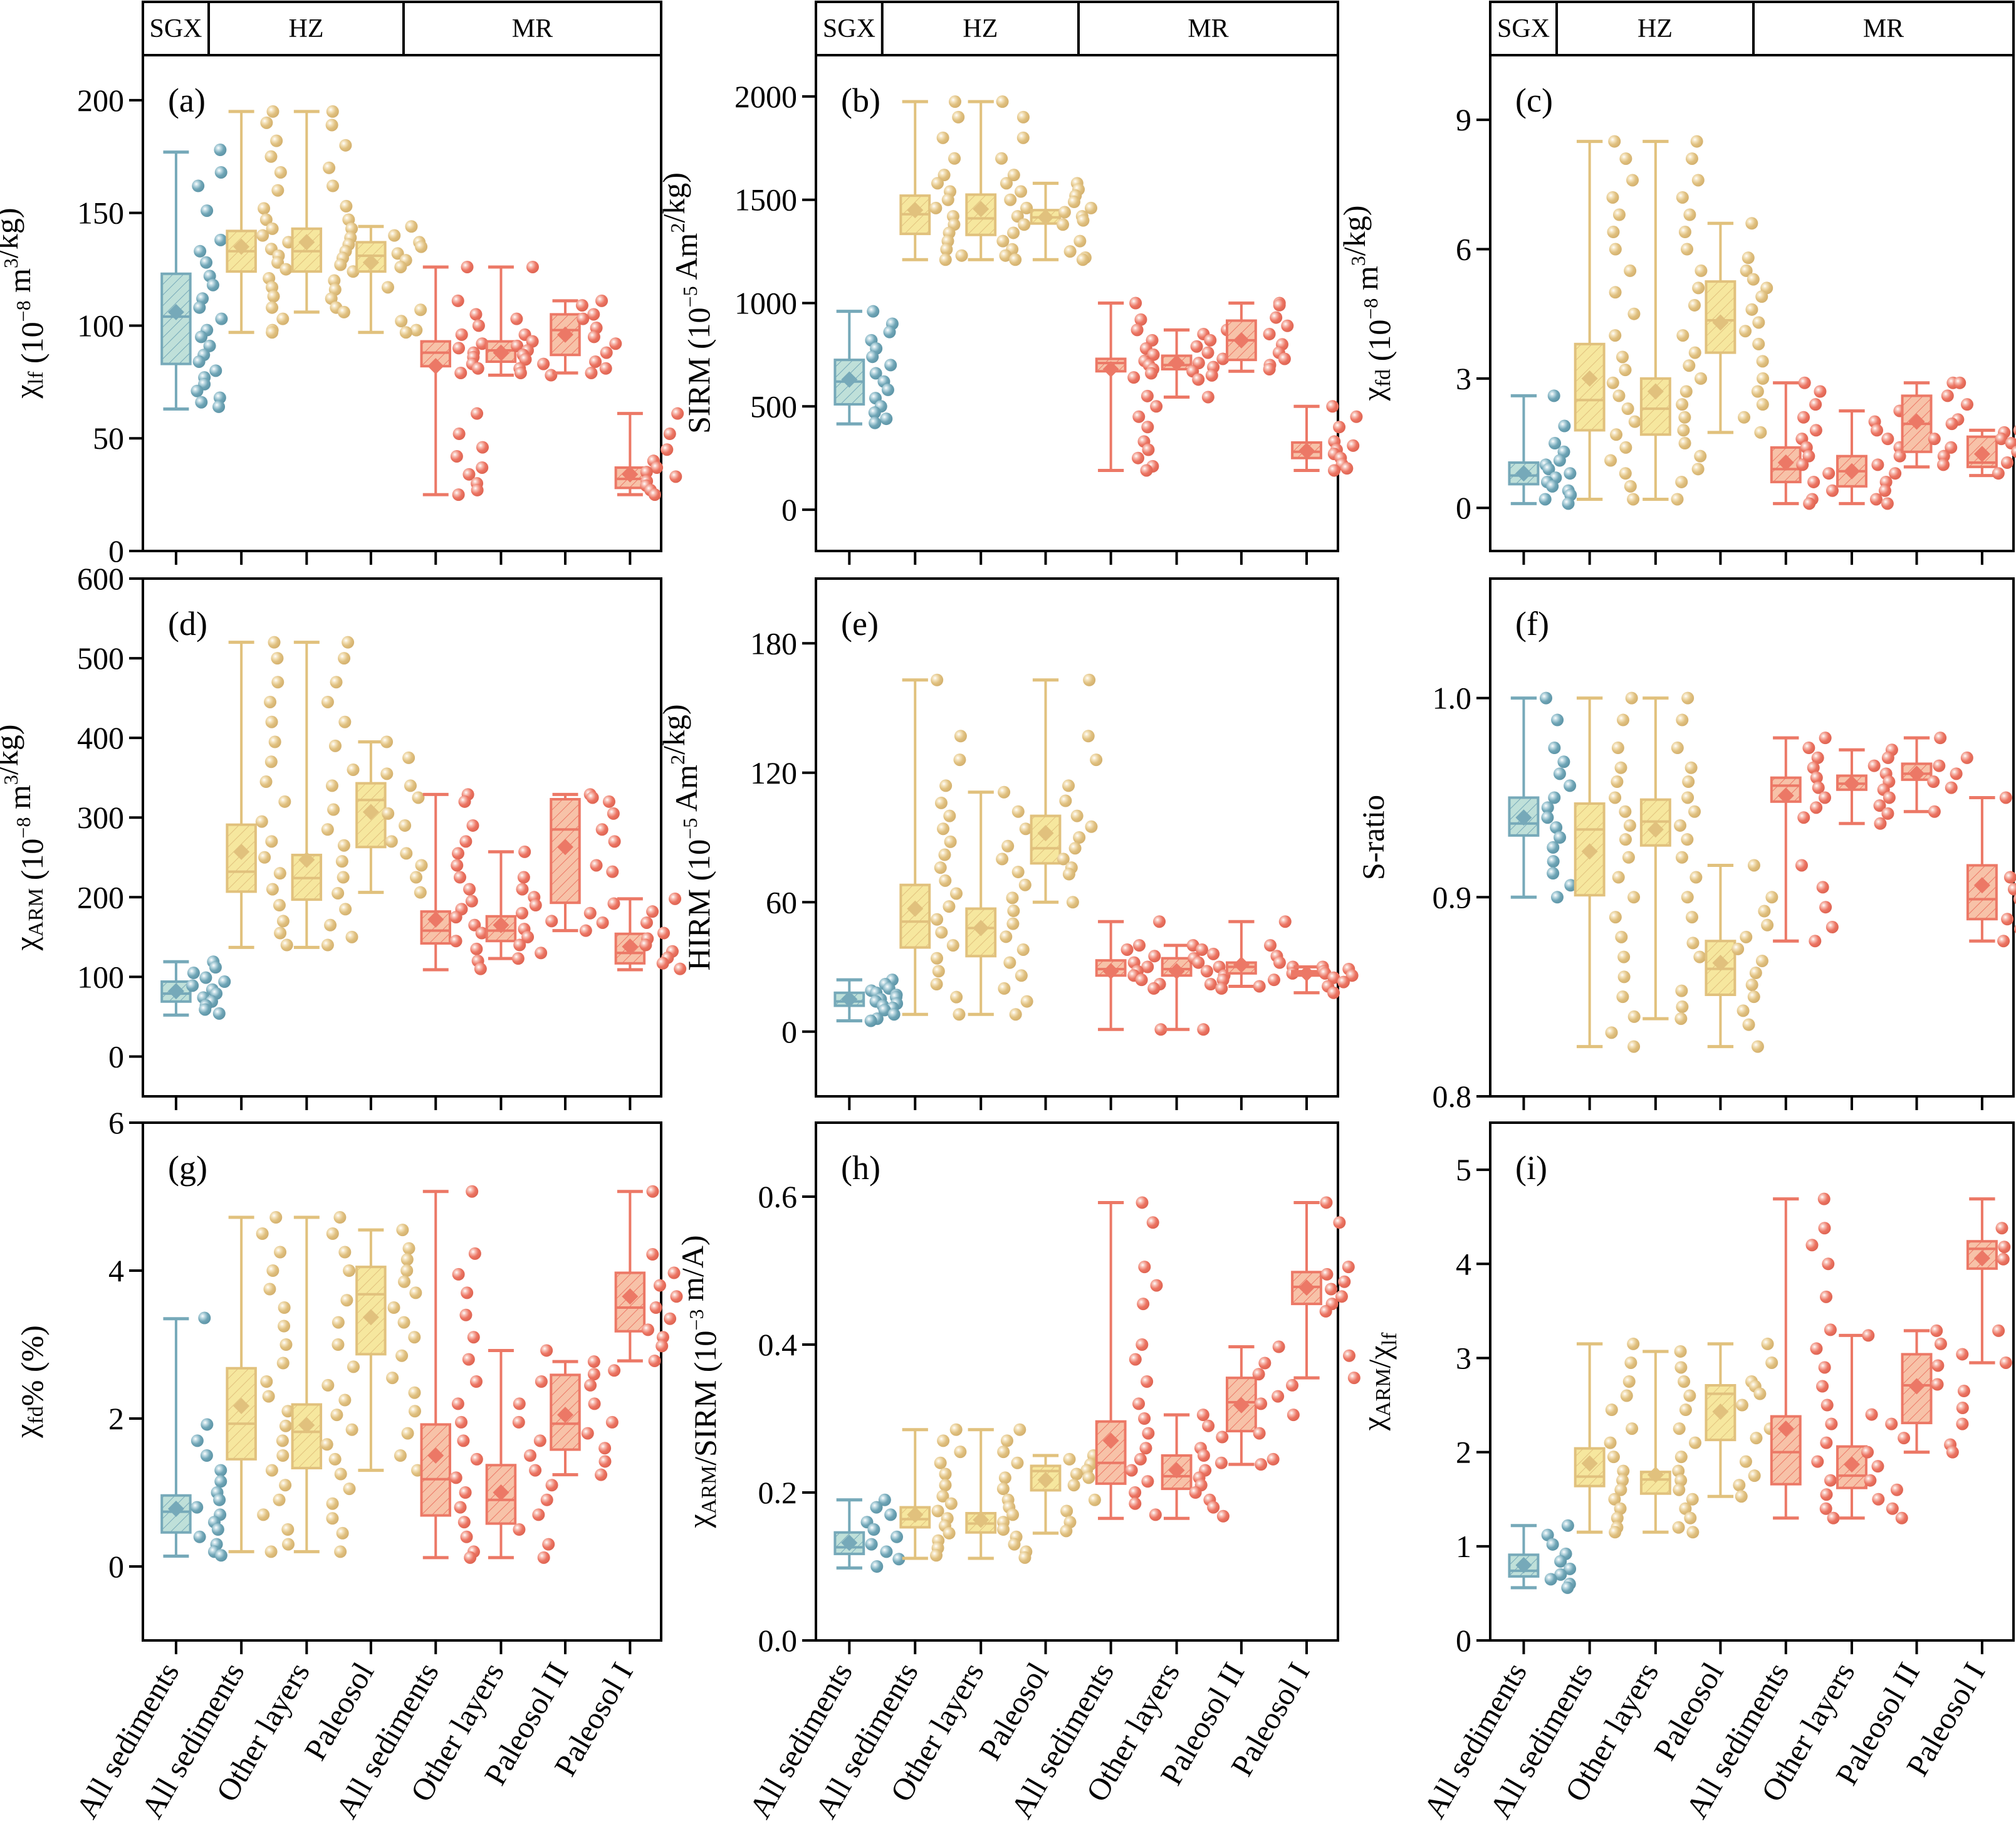 This screenshot has height=1831, width=2016. I want to click on y-axis-title: χARM/χlf, so click(1378, 1381).